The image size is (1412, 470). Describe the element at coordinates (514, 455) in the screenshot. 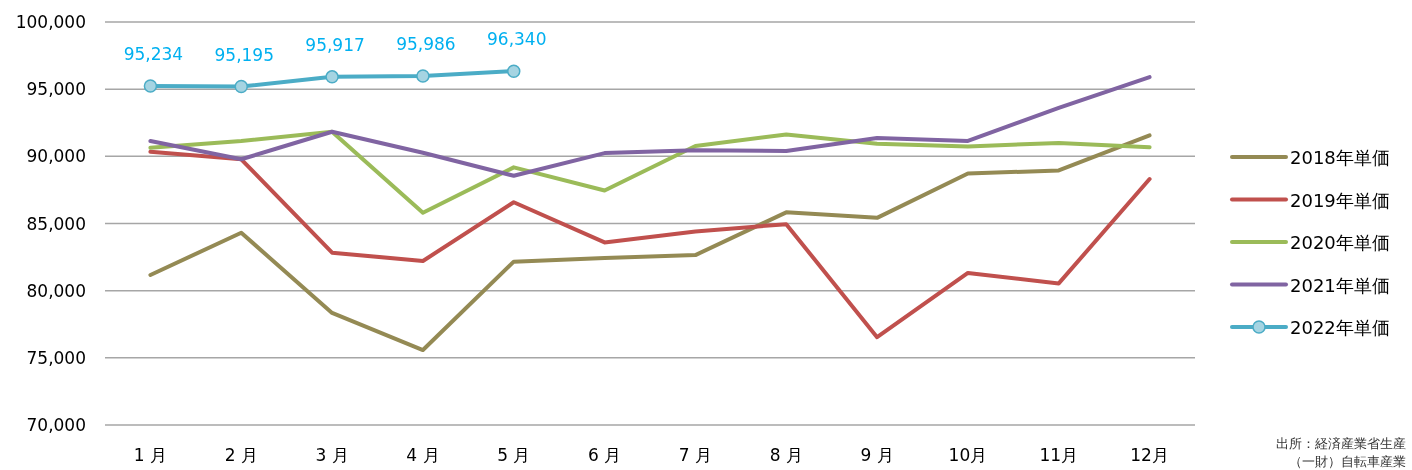

I see `x-tick-label: 5 月` at that location.